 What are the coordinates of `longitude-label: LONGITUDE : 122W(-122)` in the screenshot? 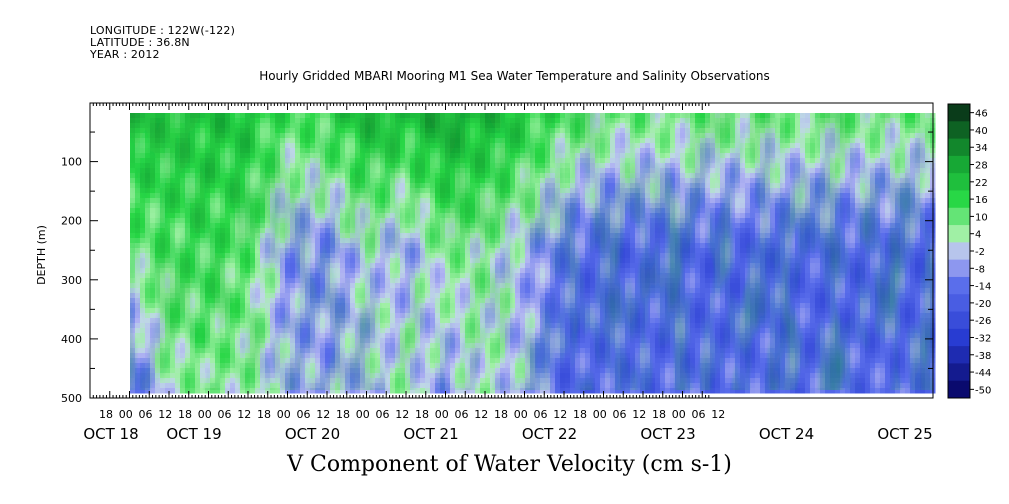 It's located at (163, 30).